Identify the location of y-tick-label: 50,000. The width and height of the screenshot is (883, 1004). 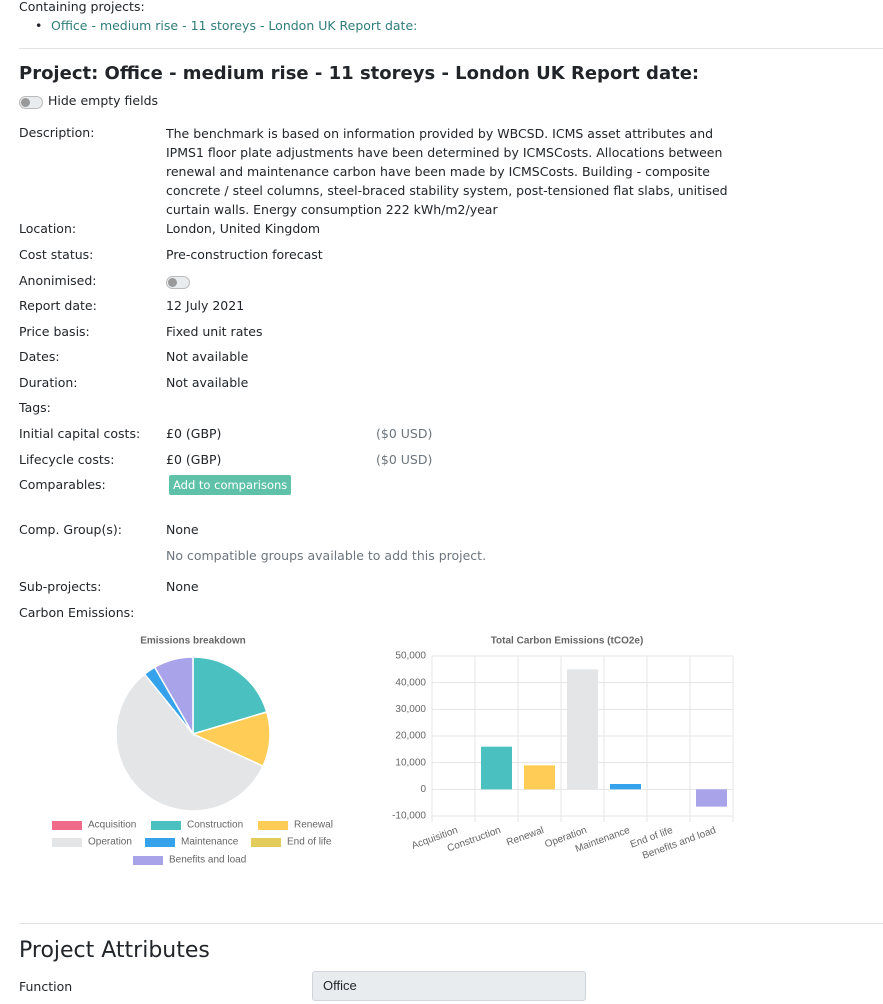
(410, 656).